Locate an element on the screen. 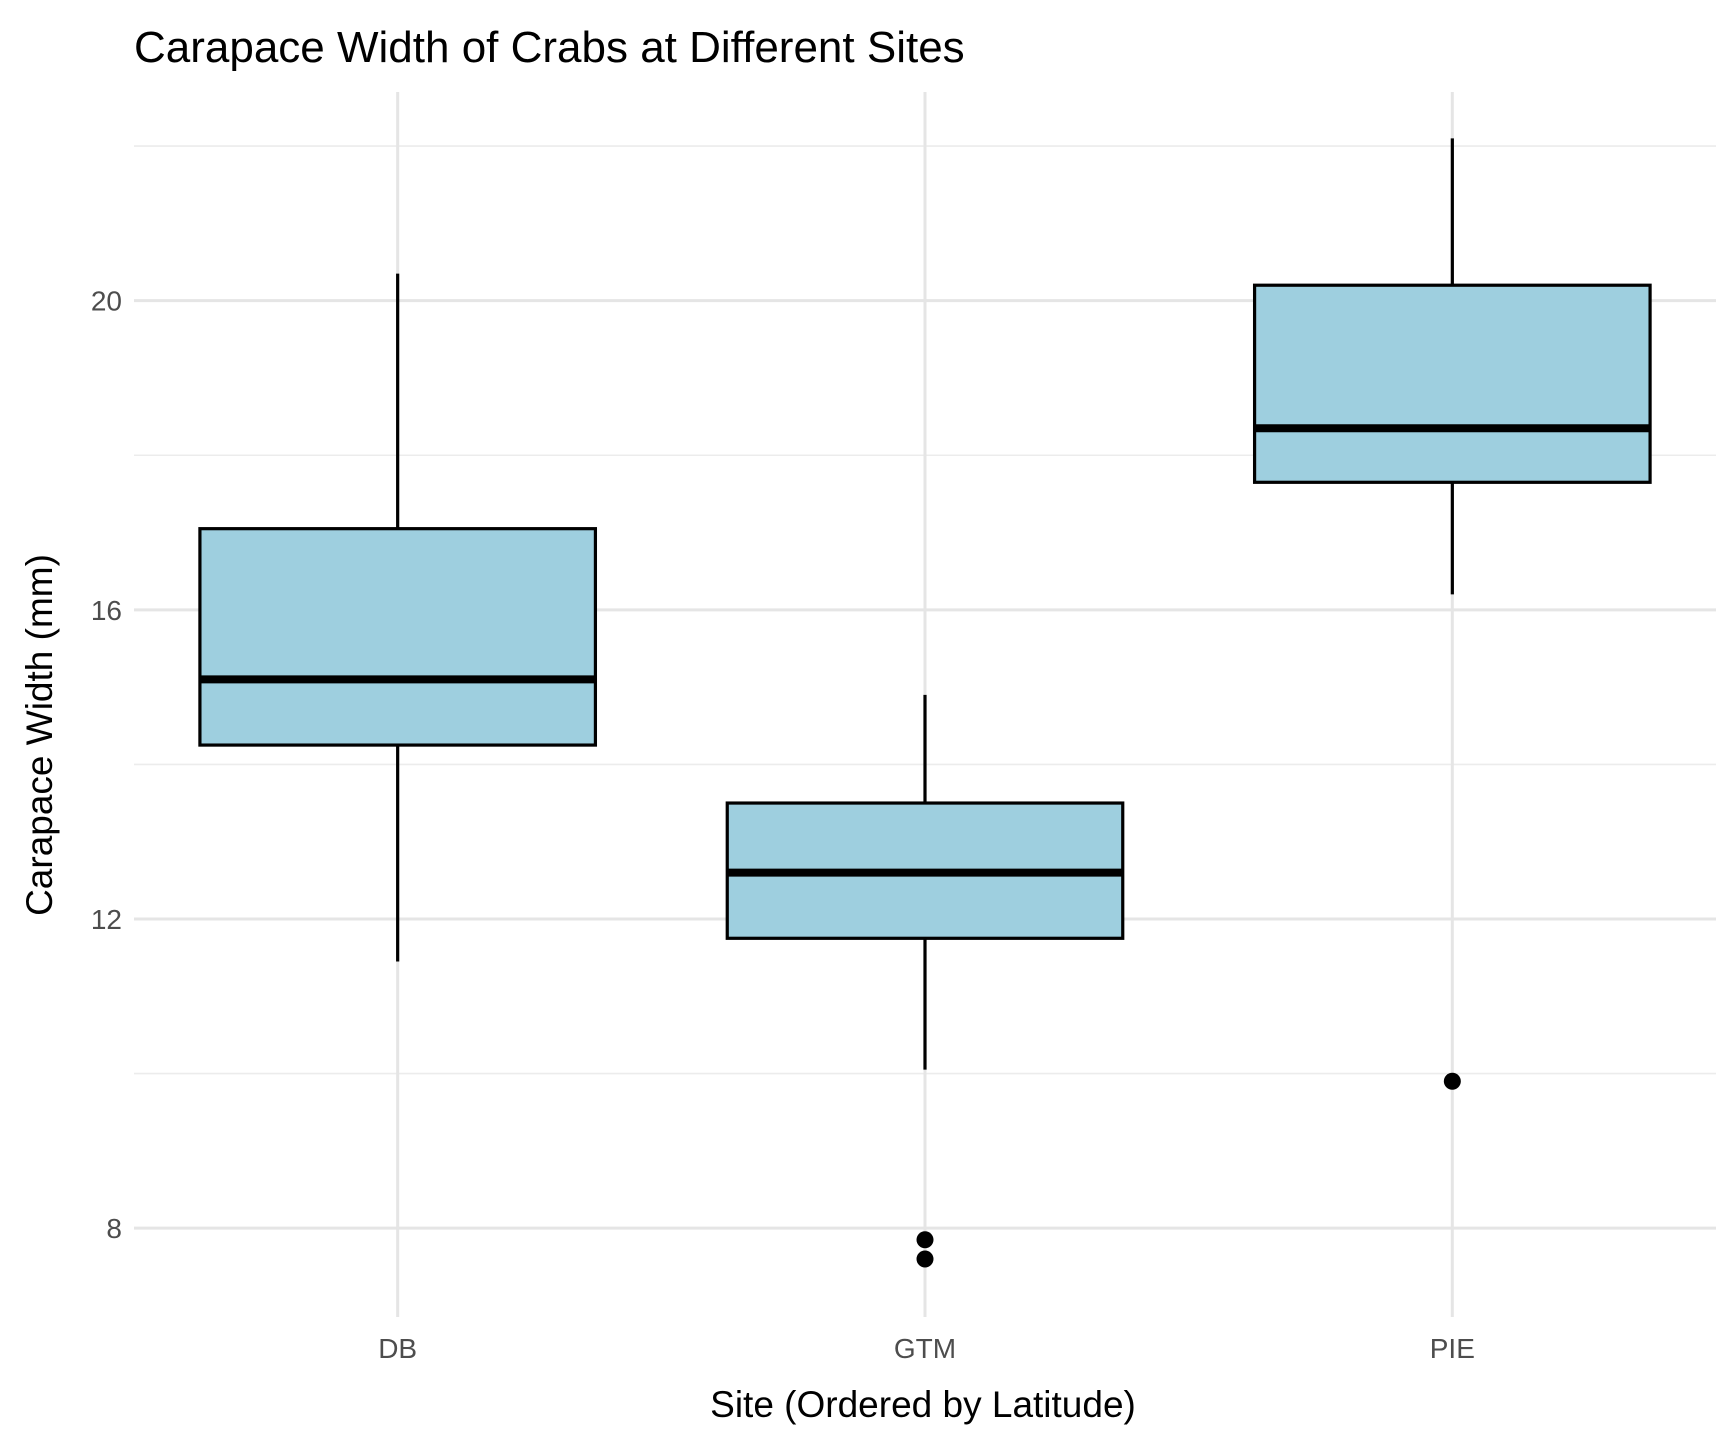 The height and width of the screenshot is (1440, 1728). x-tick-label: DB is located at coordinates (397, 1348).